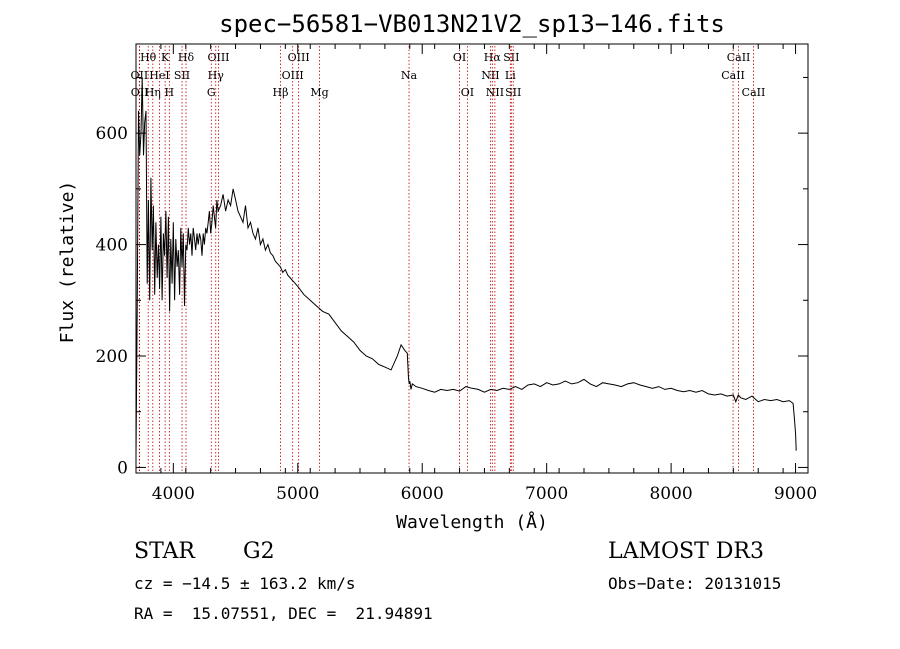 This screenshot has height=649, width=900. What do you see at coordinates (67, 262) in the screenshot?
I see `y-axis-label: Flux (relative)` at bounding box center [67, 262].